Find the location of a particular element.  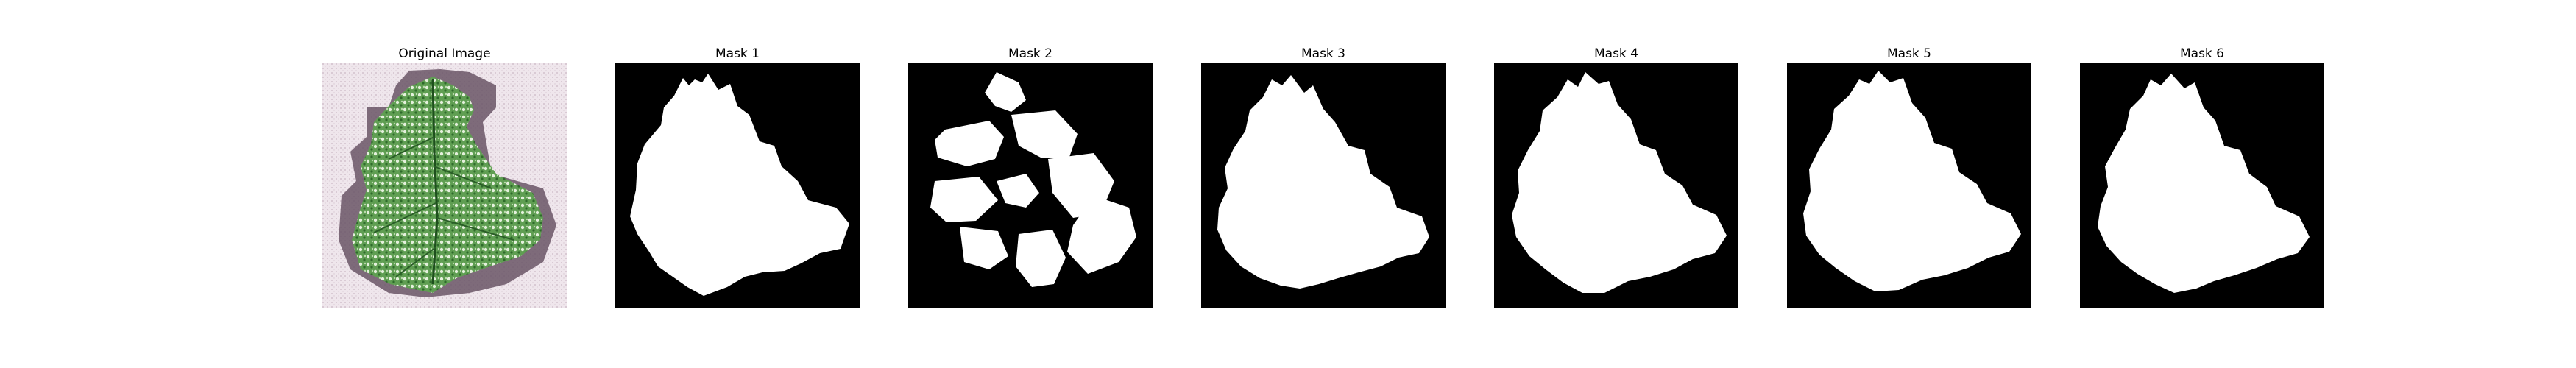

panel-mask-3: Mask 3 is located at coordinates (1323, 176).